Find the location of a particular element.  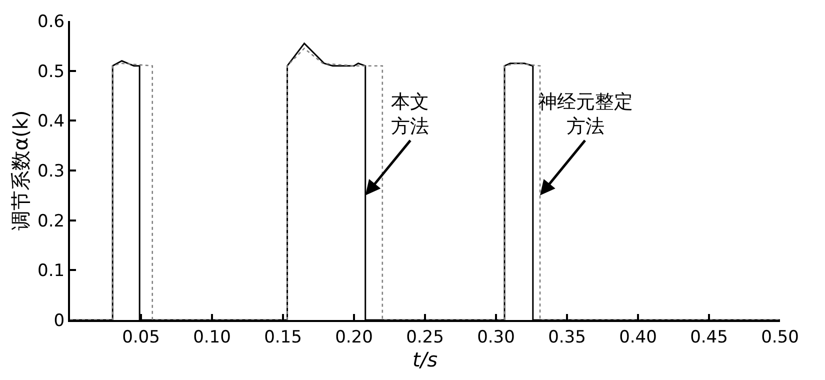

x-tick-label: 0.10 is located at coordinates (212, 337).